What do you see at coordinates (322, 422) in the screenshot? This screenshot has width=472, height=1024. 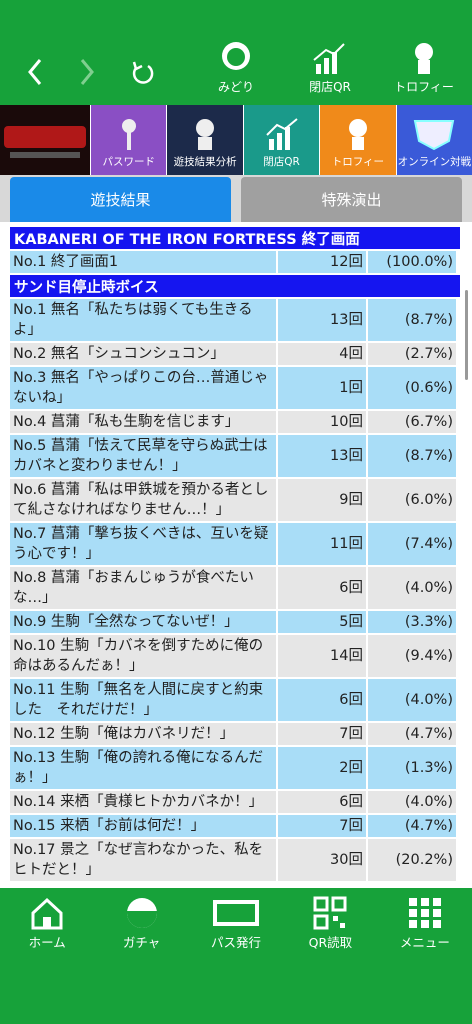 I see `count: 10回` at bounding box center [322, 422].